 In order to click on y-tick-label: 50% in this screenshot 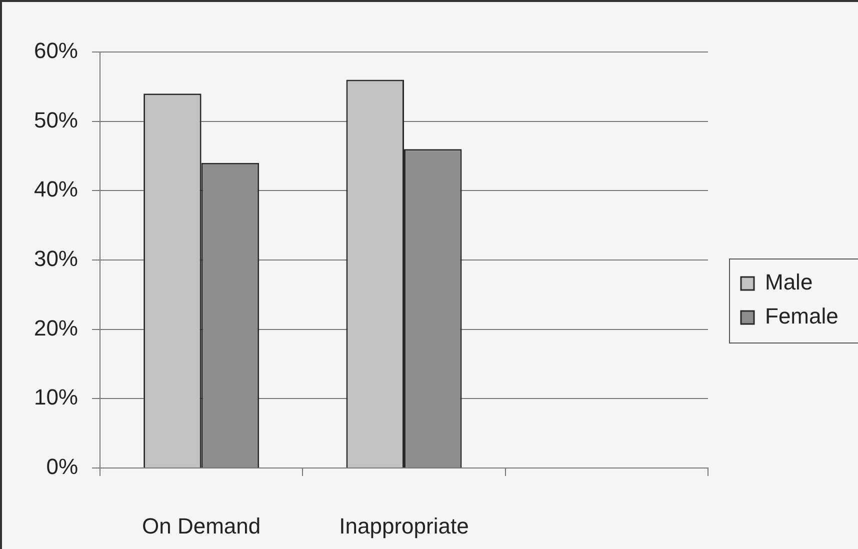, I will do `click(56, 119)`.